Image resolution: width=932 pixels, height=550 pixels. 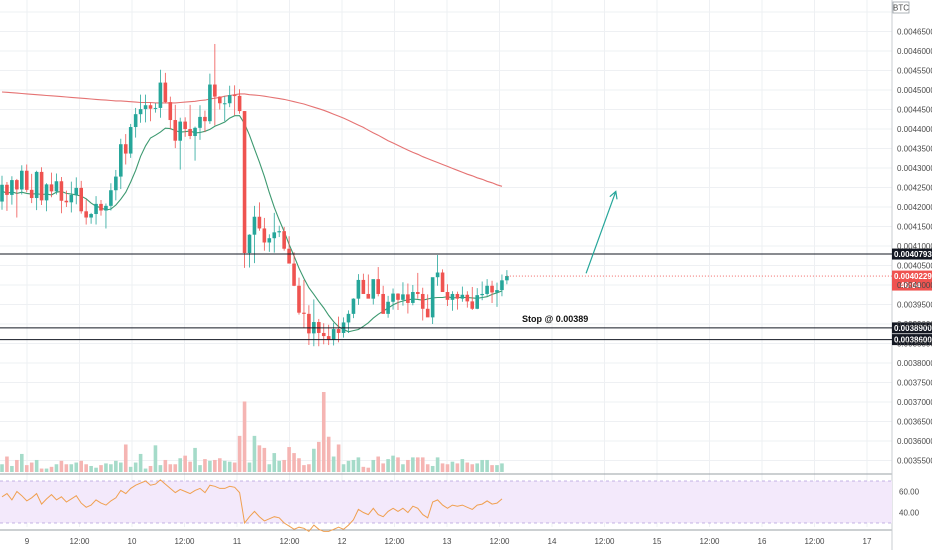 What do you see at coordinates (184, 541) in the screenshot?
I see `time-tick-label: 12:00` at bounding box center [184, 541].